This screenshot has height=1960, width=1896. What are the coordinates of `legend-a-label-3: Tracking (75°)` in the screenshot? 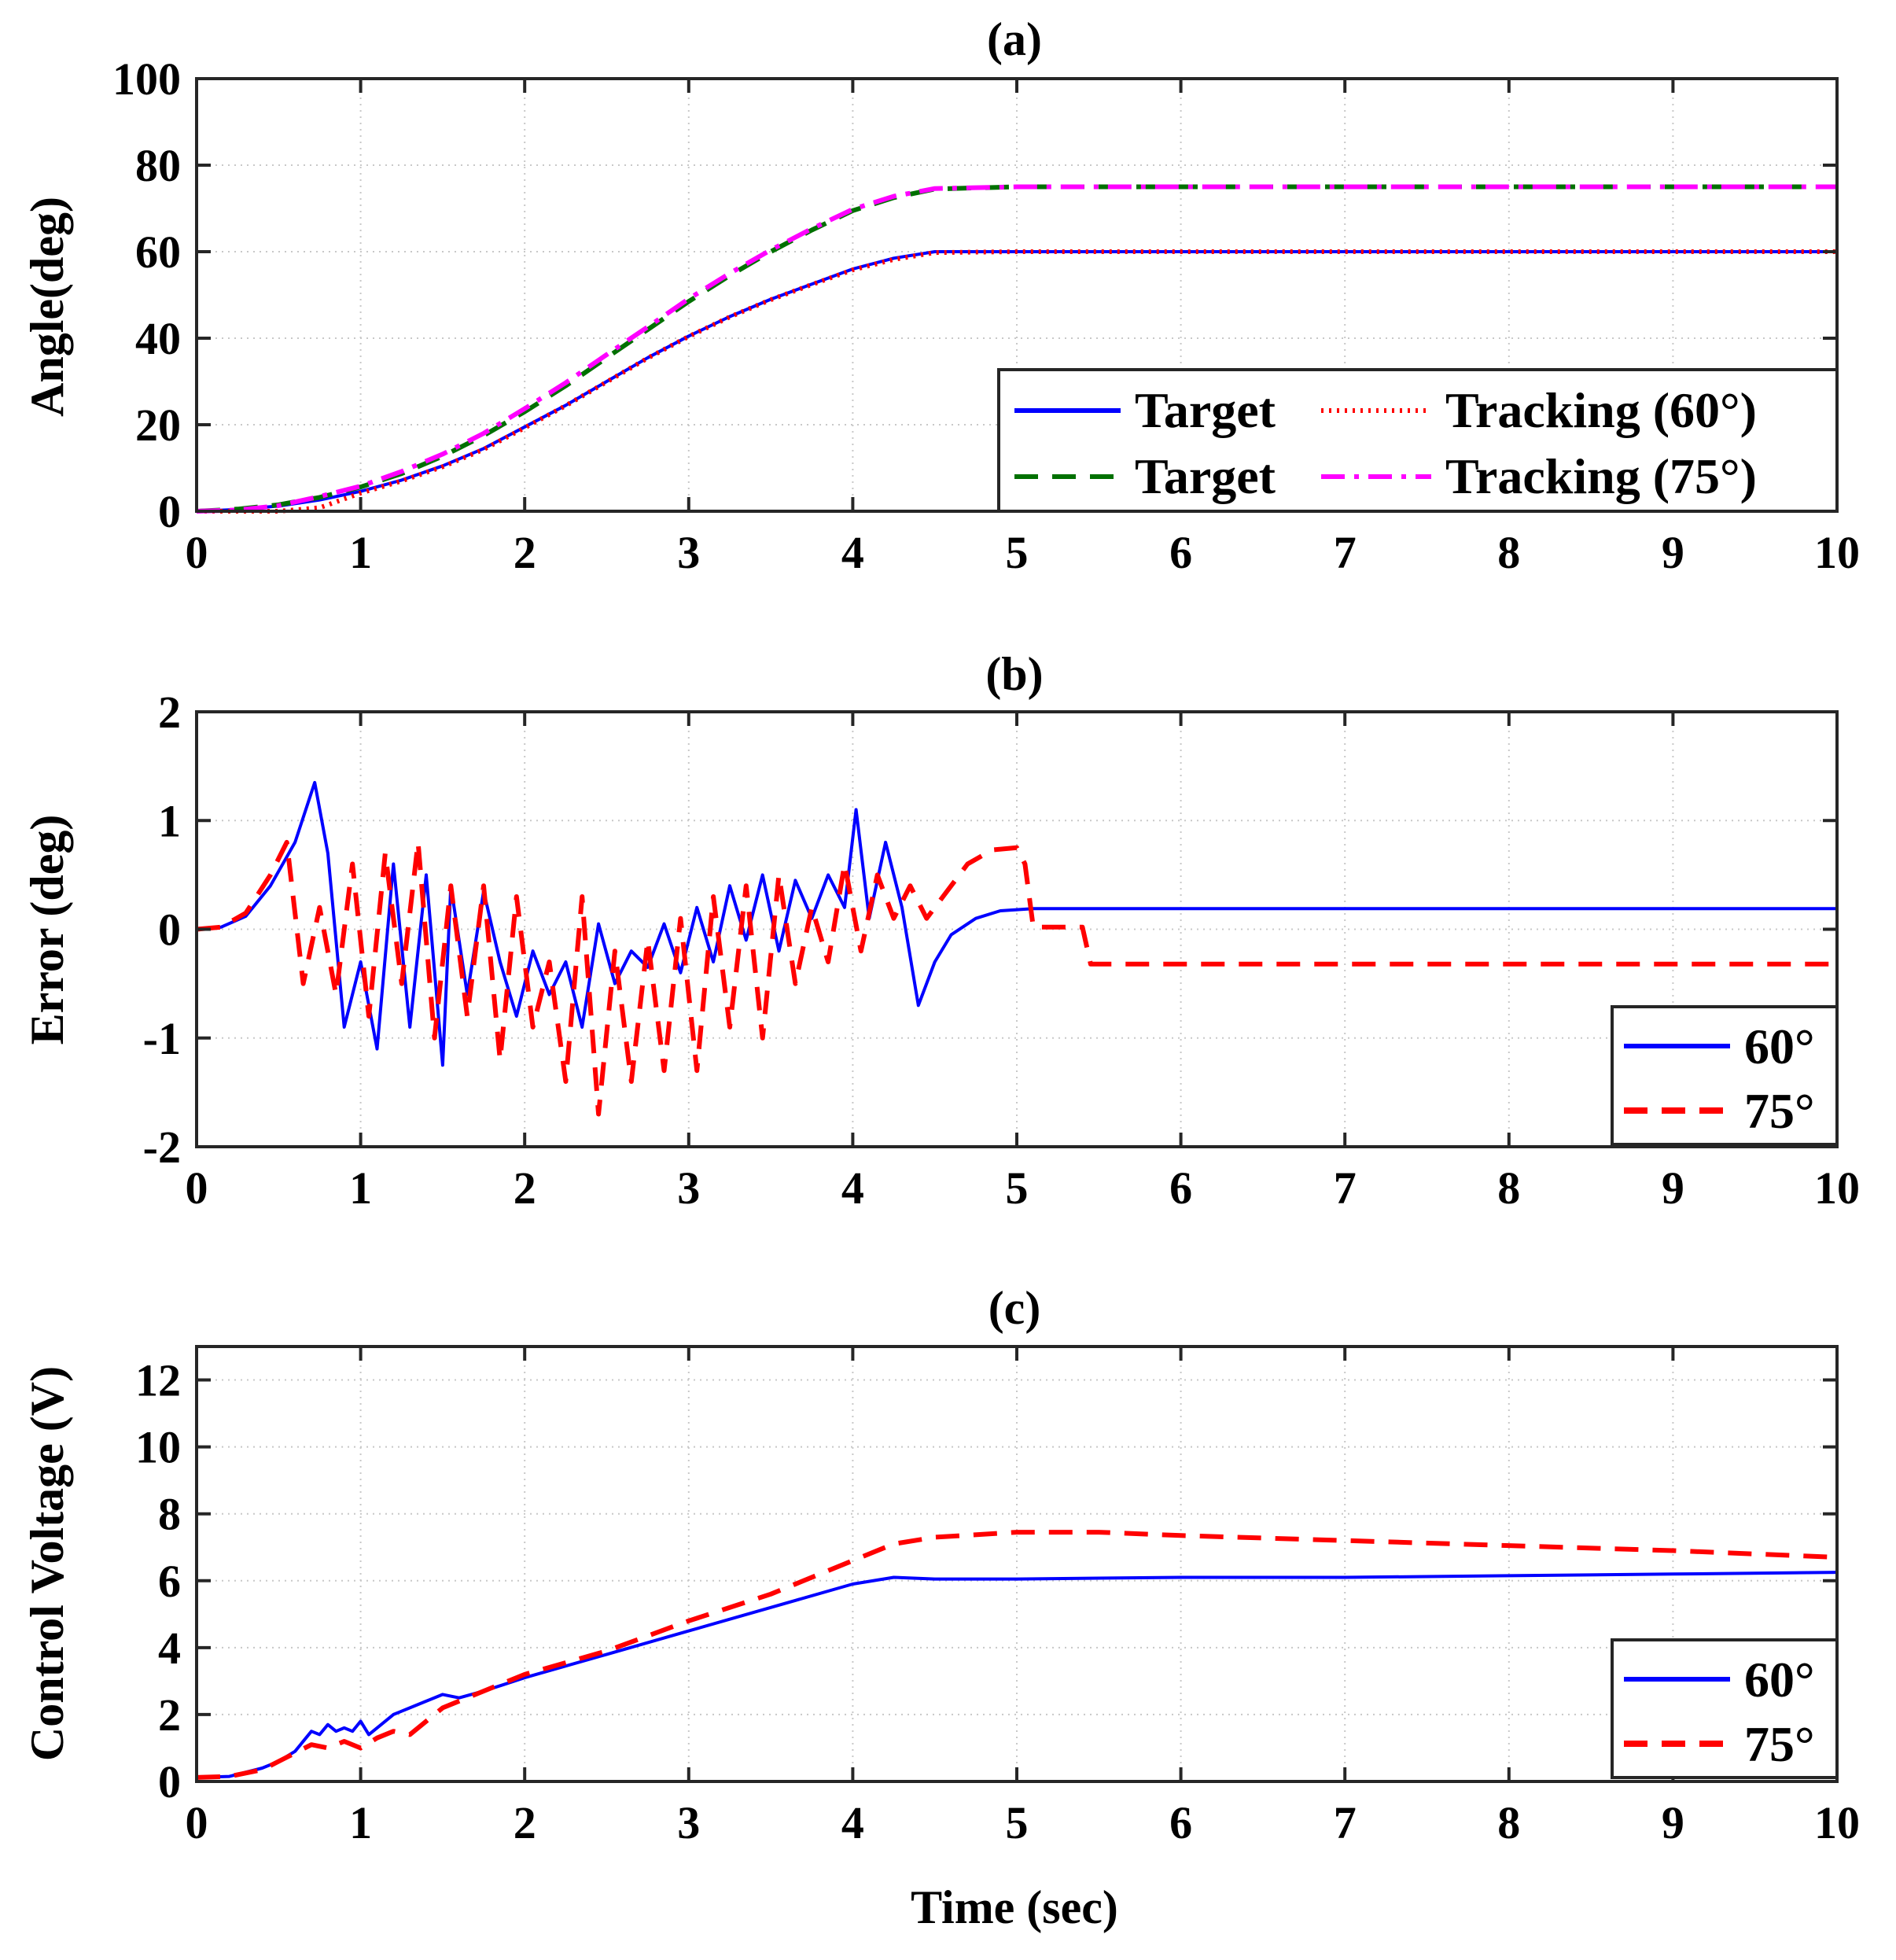 It's located at (1601, 476).